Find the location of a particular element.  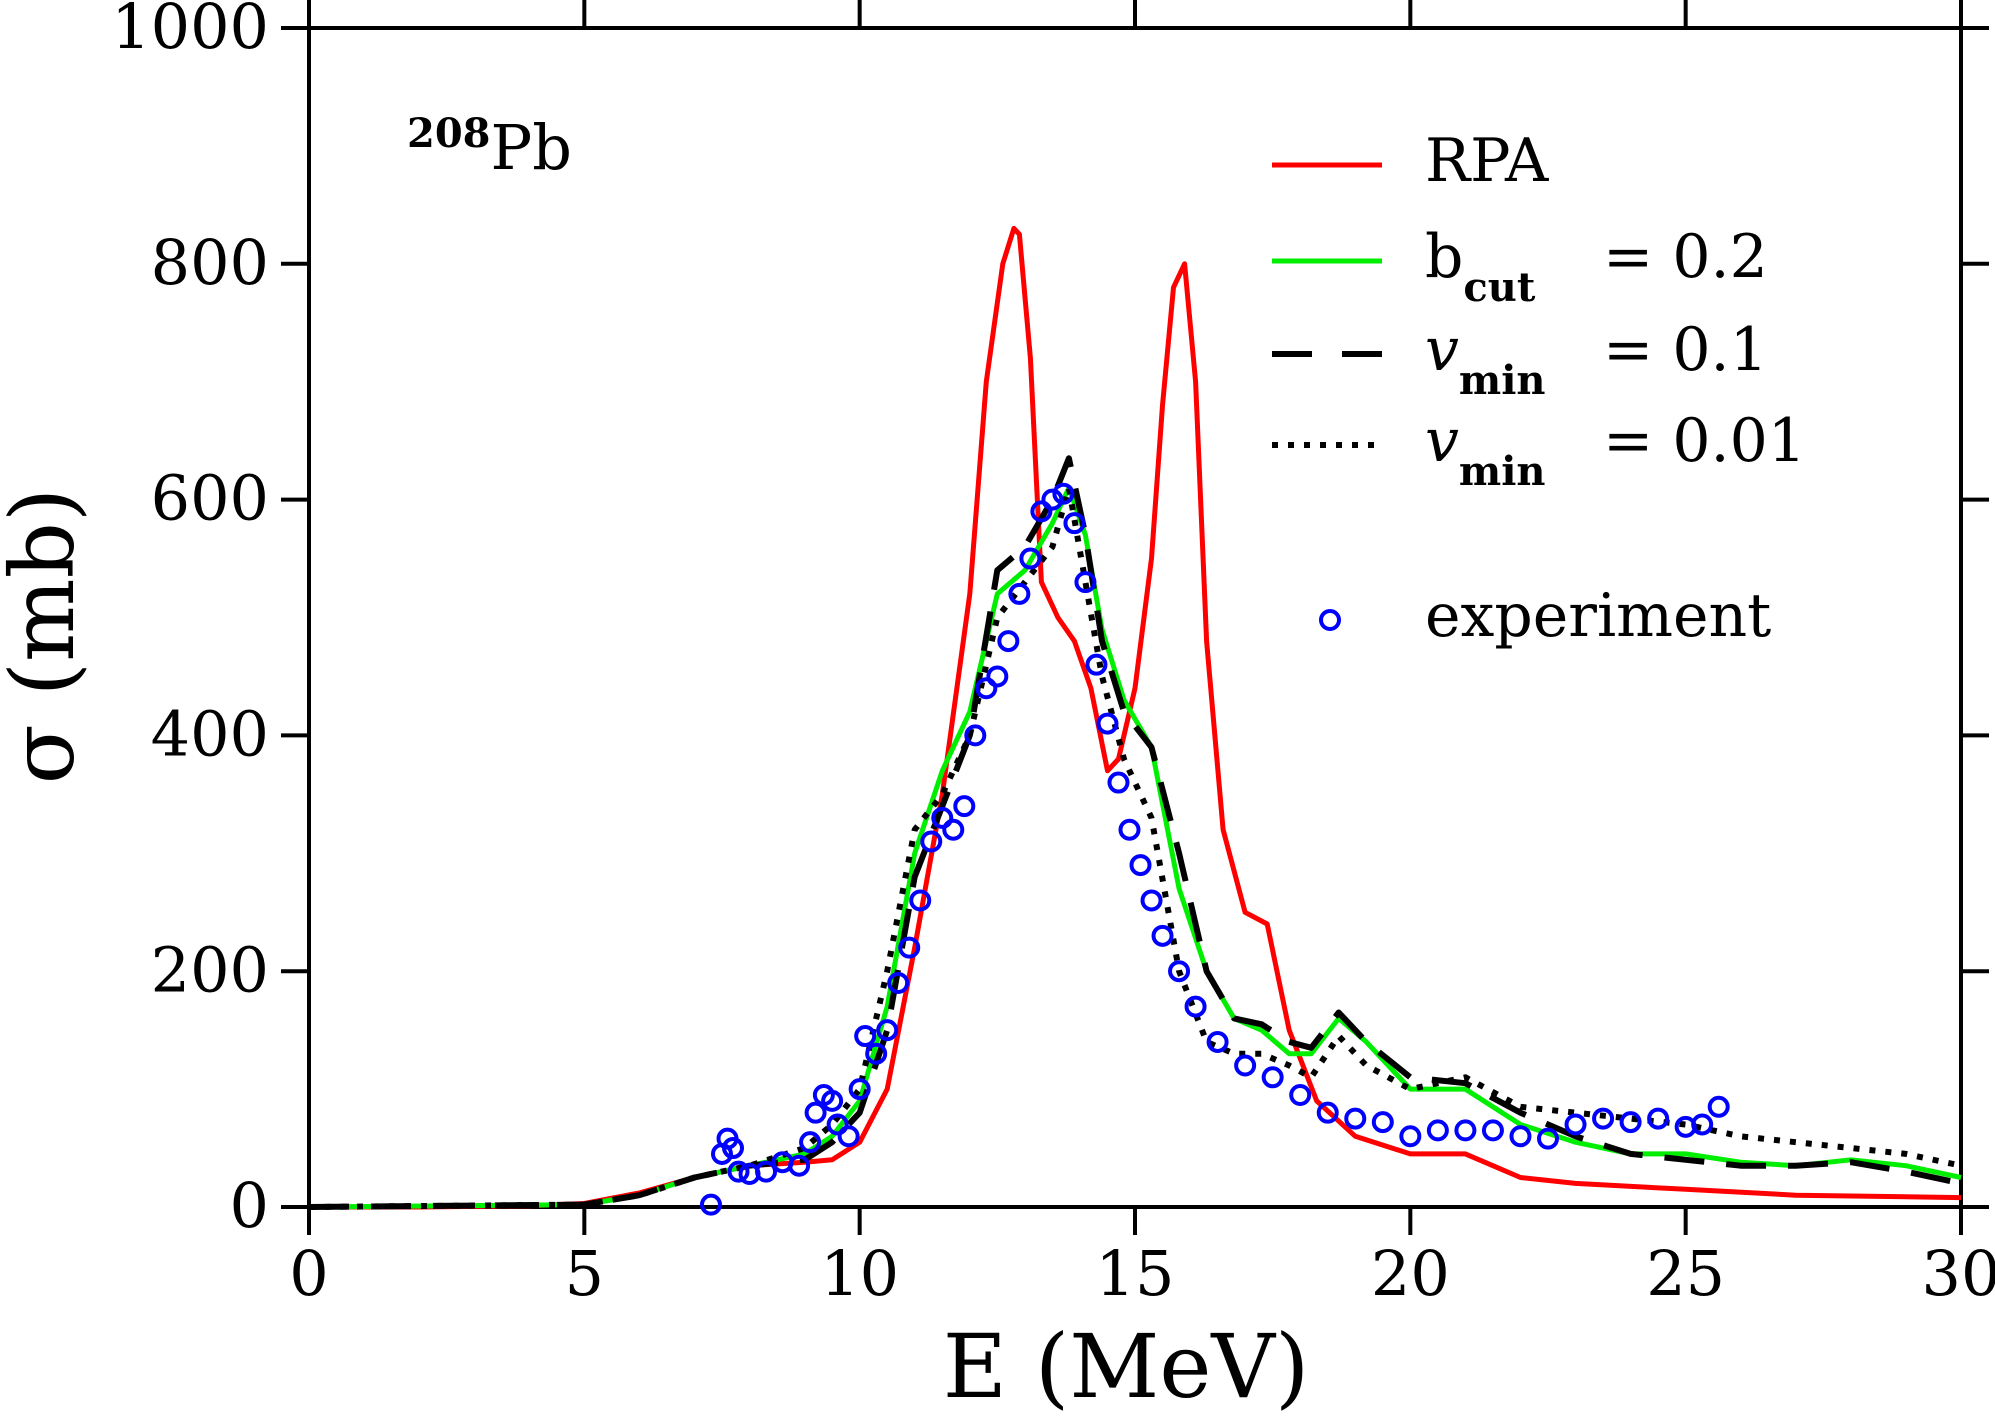

y-tick-label: 800 is located at coordinates (210, 262).